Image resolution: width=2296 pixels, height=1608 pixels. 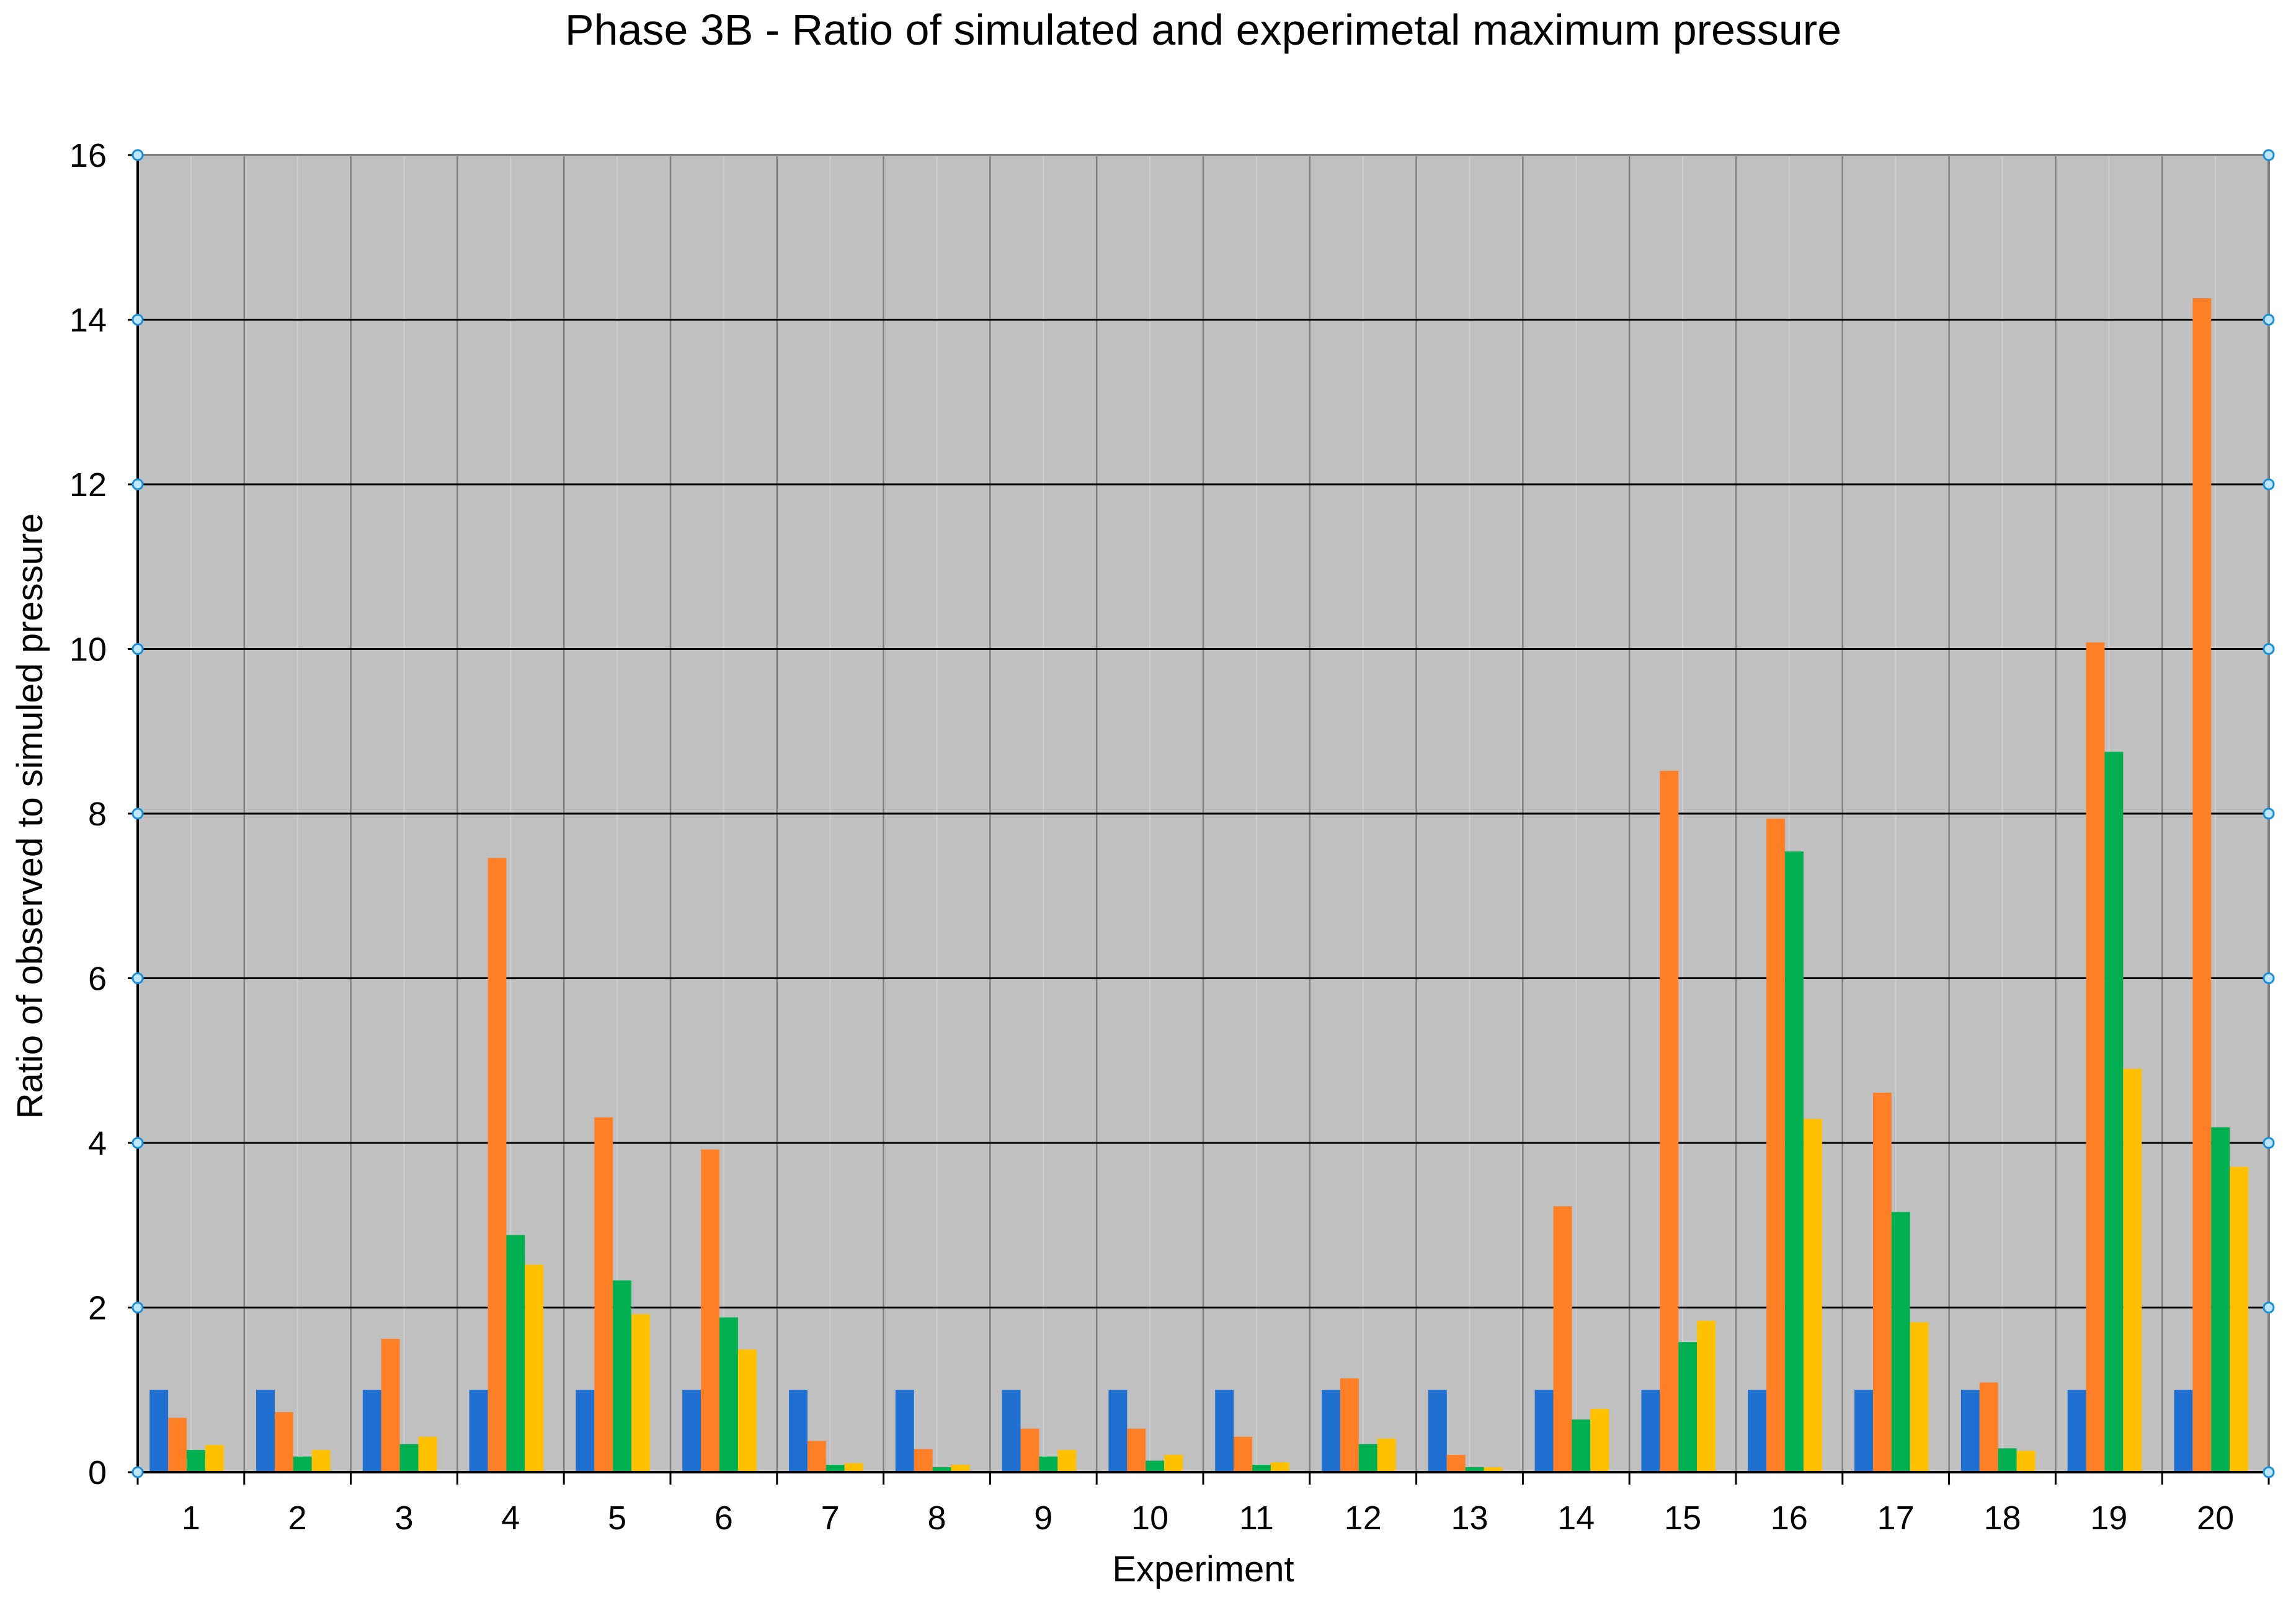 I want to click on y-tick-labels: 0 2 4 6 8 10 12 14 16, so click(x=88, y=814).